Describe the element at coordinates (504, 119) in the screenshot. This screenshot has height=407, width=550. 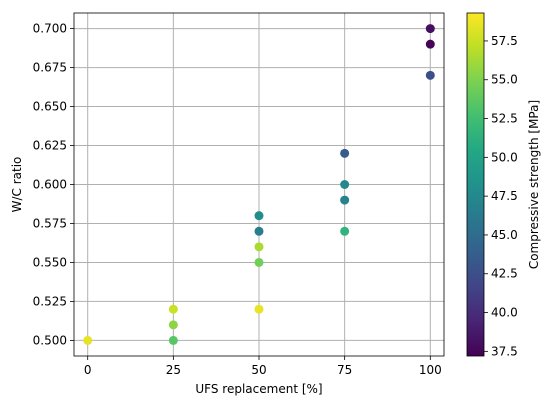
I see `colorbar-tick-label: 52.5` at that location.